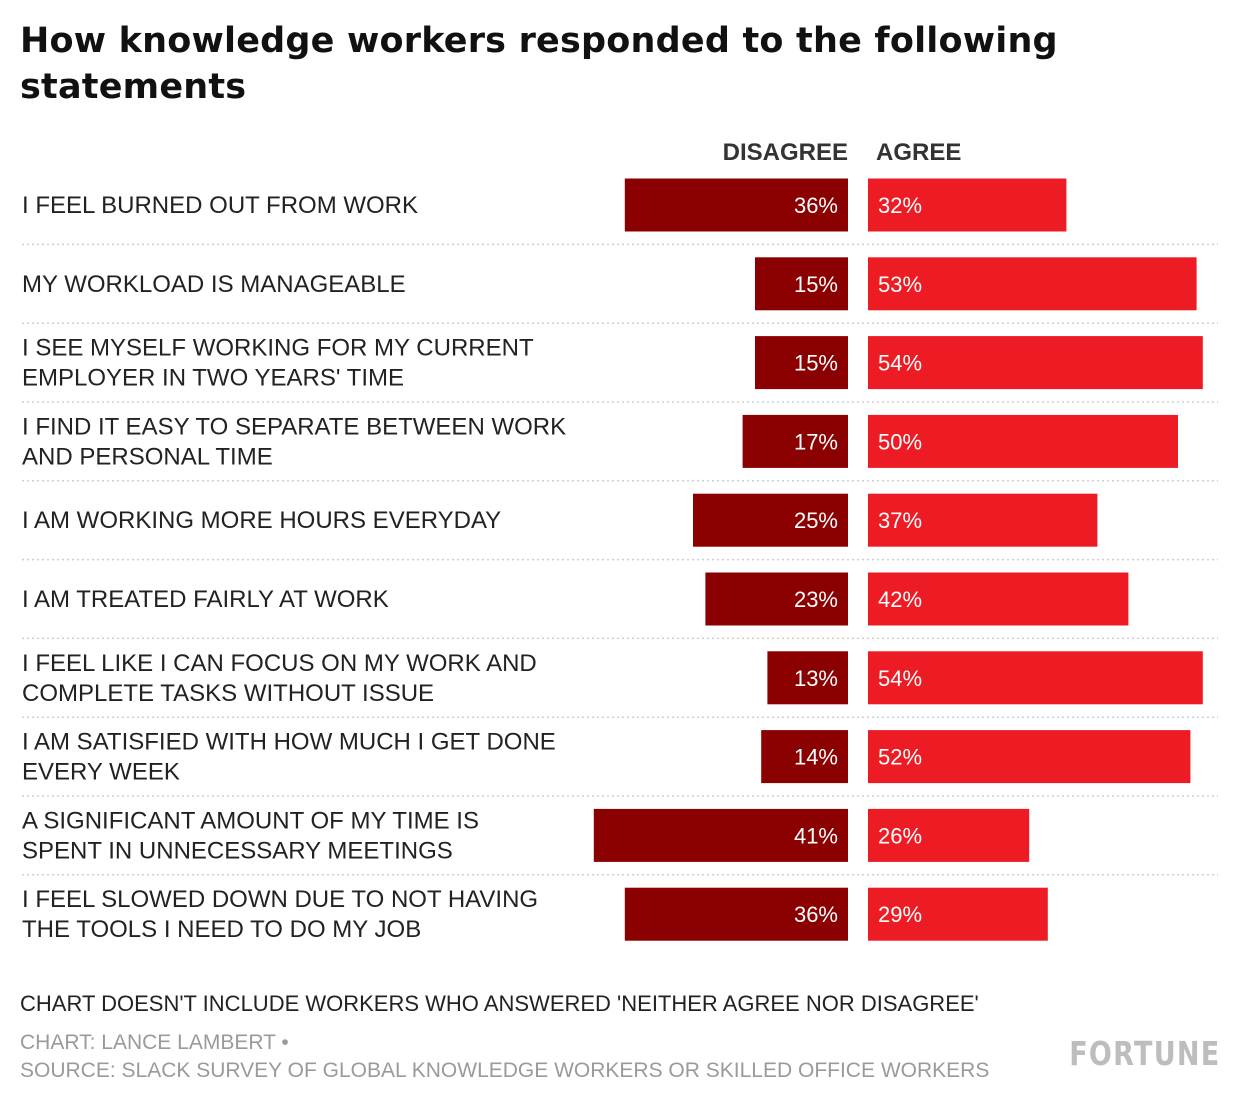  I want to click on disagree-value-label: 14%, so click(816, 757).